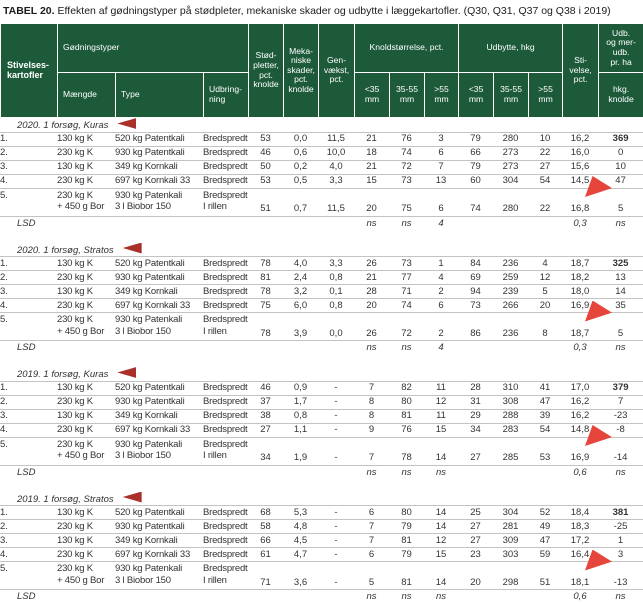 The image size is (643, 604). Describe the element at coordinates (545, 513) in the screenshot. I see `cell-value: 52` at that location.